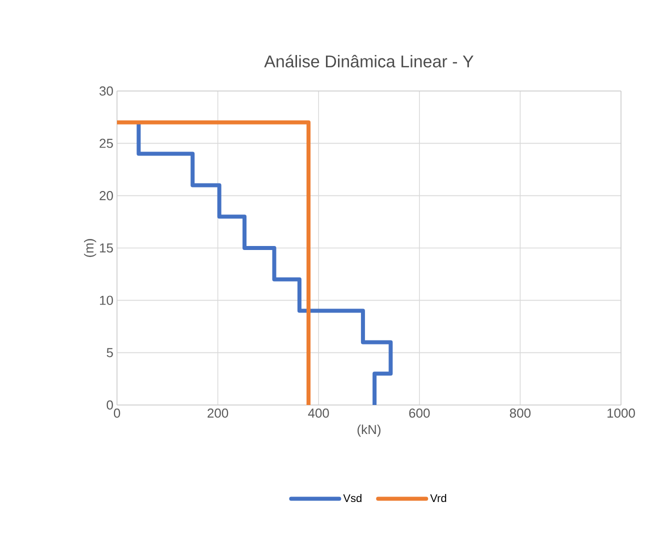 The image size is (672, 533). What do you see at coordinates (520, 413) in the screenshot?
I see `x-tick-label: 800` at bounding box center [520, 413].